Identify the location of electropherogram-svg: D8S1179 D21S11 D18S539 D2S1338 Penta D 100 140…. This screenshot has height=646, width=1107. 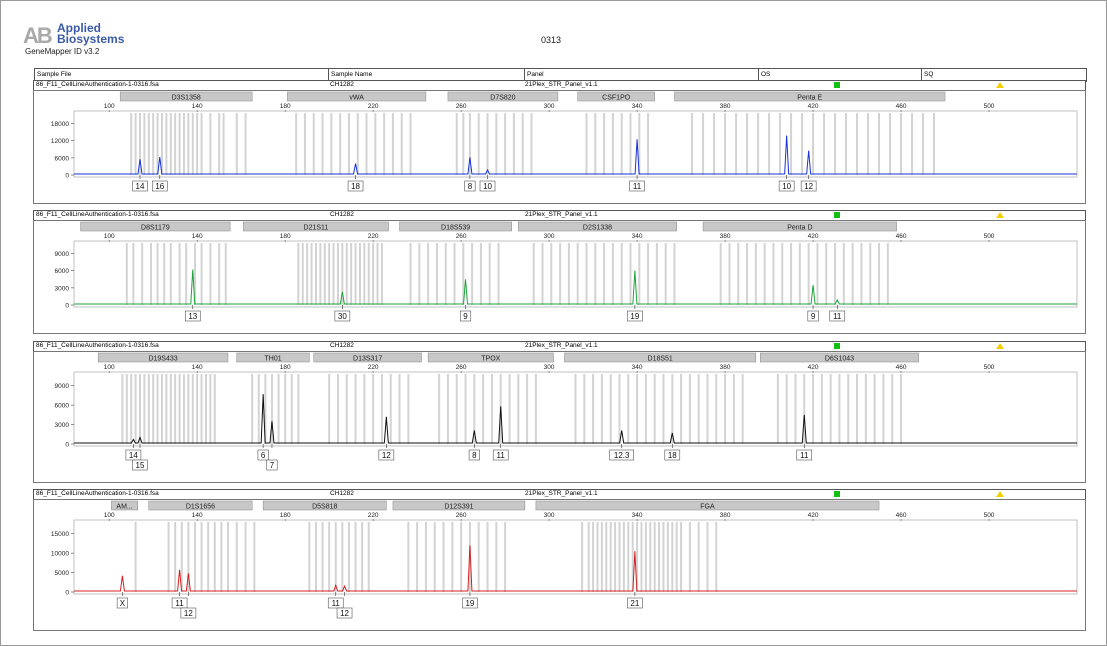
(566, 271).